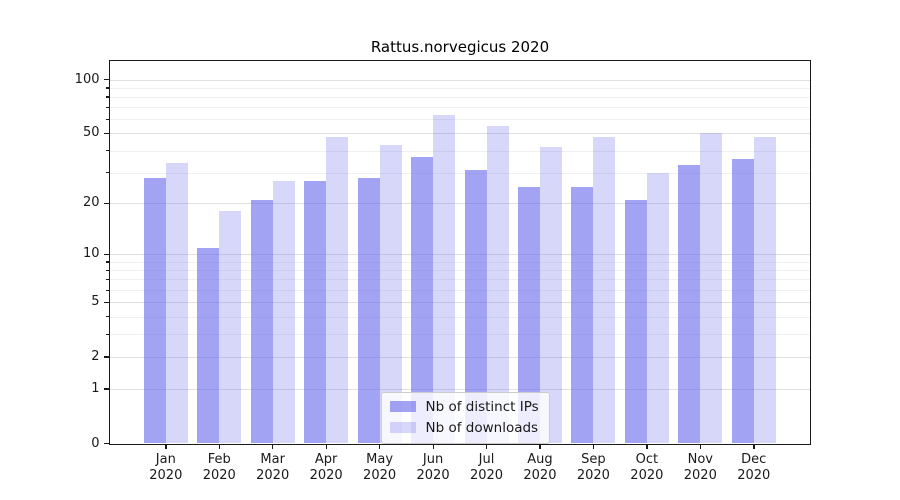 The image size is (900, 500). Describe the element at coordinates (95, 388) in the screenshot. I see `y-tick-label: 1` at that location.